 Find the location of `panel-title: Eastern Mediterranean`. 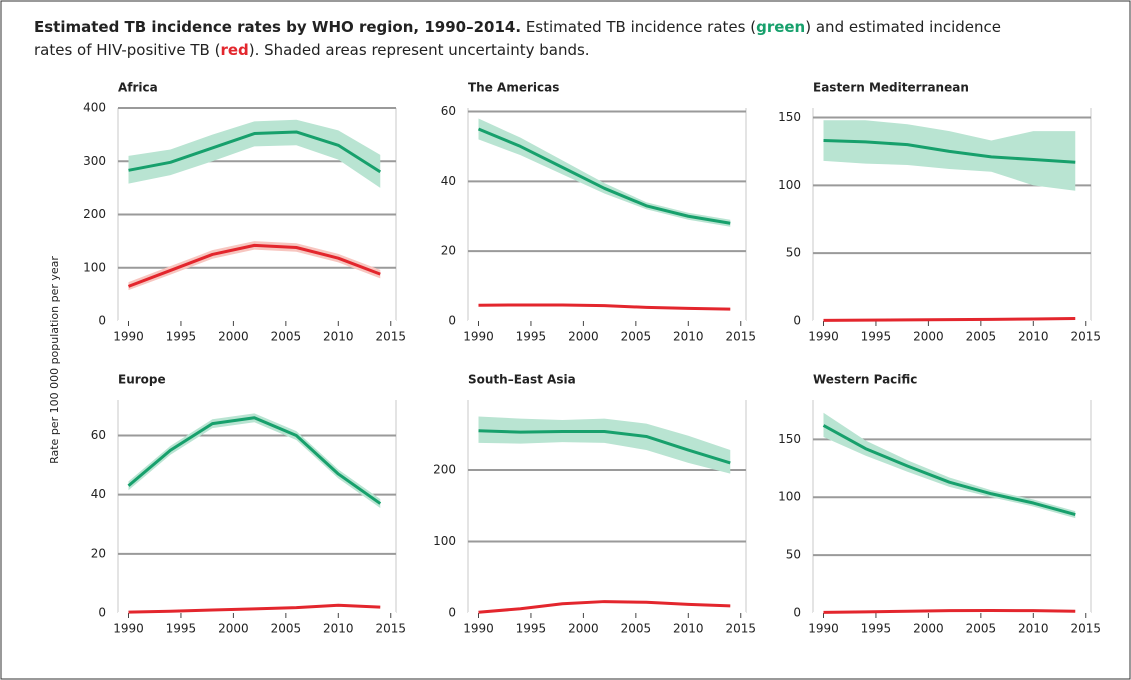

panel-title: Eastern Mediterranean is located at coordinates (891, 88).